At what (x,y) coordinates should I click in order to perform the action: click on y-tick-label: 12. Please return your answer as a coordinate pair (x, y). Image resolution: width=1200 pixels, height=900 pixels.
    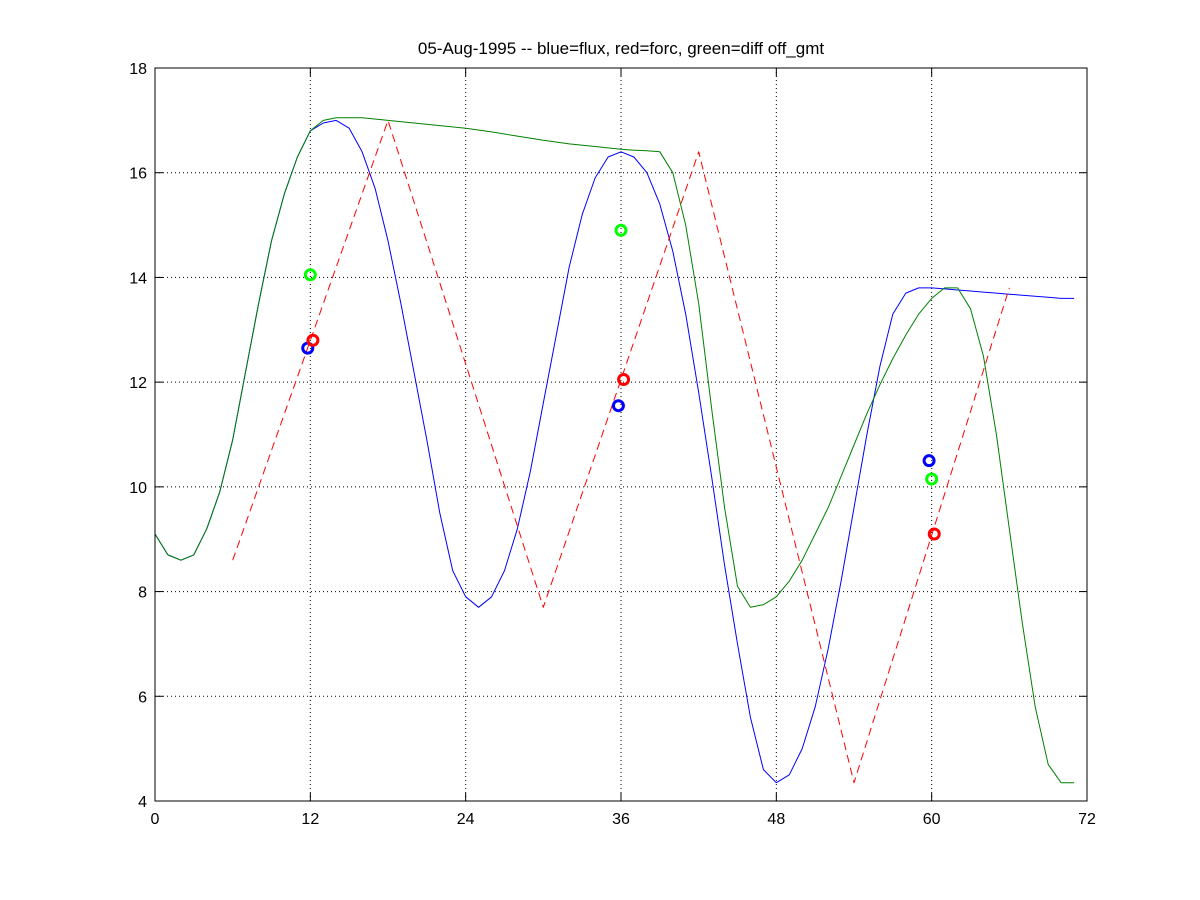
    Looking at the image, I should click on (138, 383).